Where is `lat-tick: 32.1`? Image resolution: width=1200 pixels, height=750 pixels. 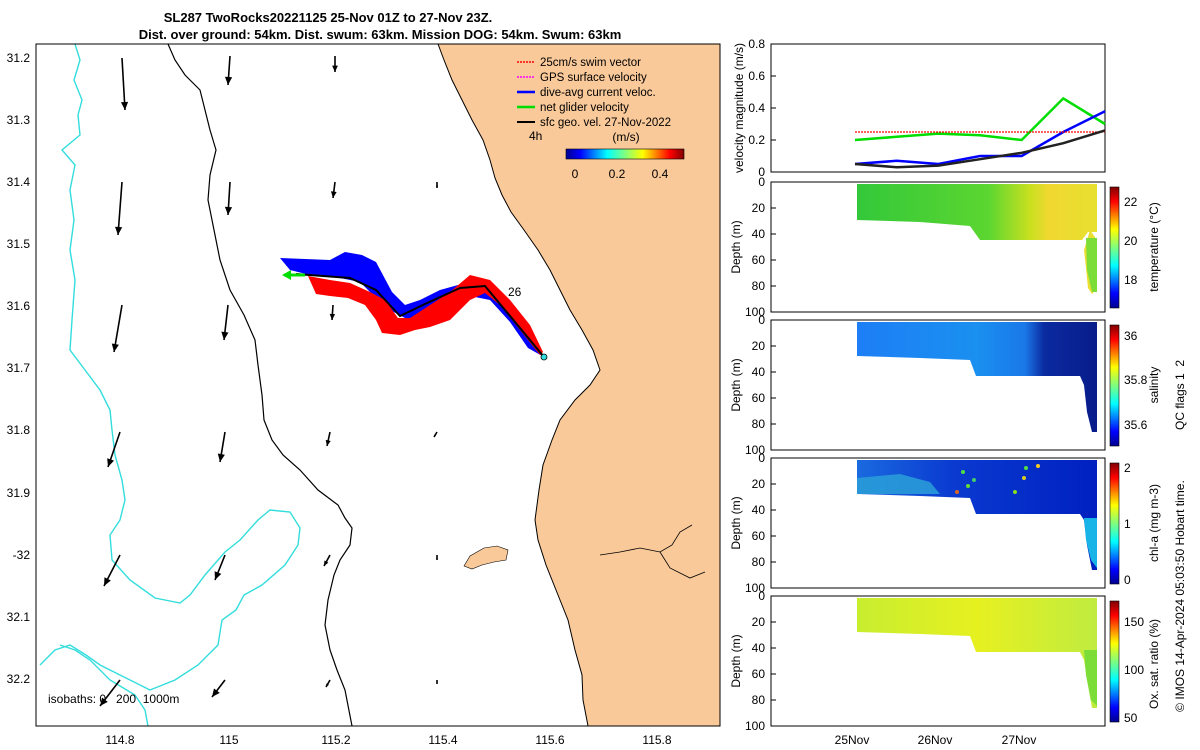 lat-tick: 32.1 is located at coordinates (19, 617).